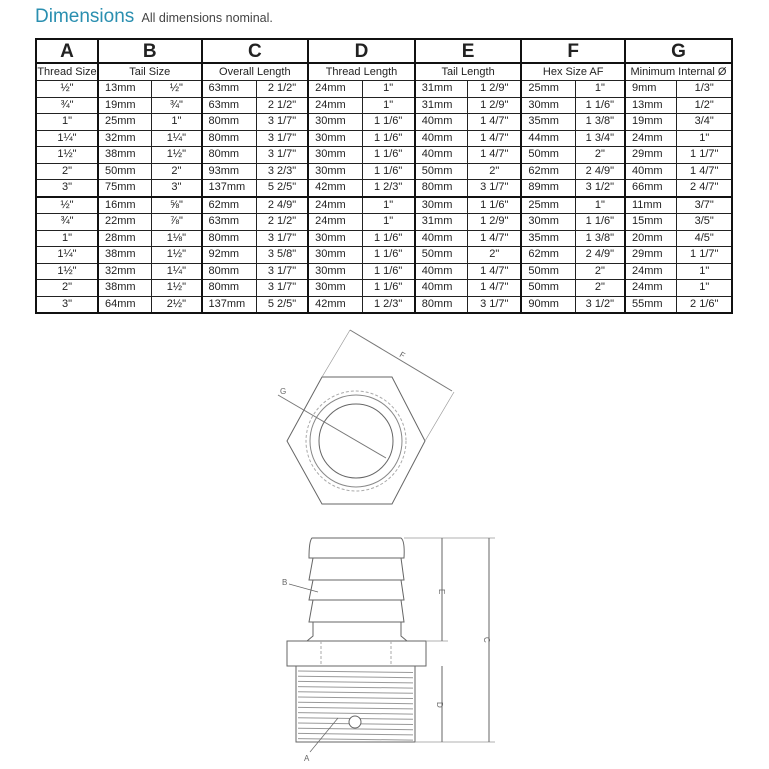 This screenshot has height=769, width=769. What do you see at coordinates (651, 89) in the screenshot?
I see `table-cell: 9mm` at bounding box center [651, 89].